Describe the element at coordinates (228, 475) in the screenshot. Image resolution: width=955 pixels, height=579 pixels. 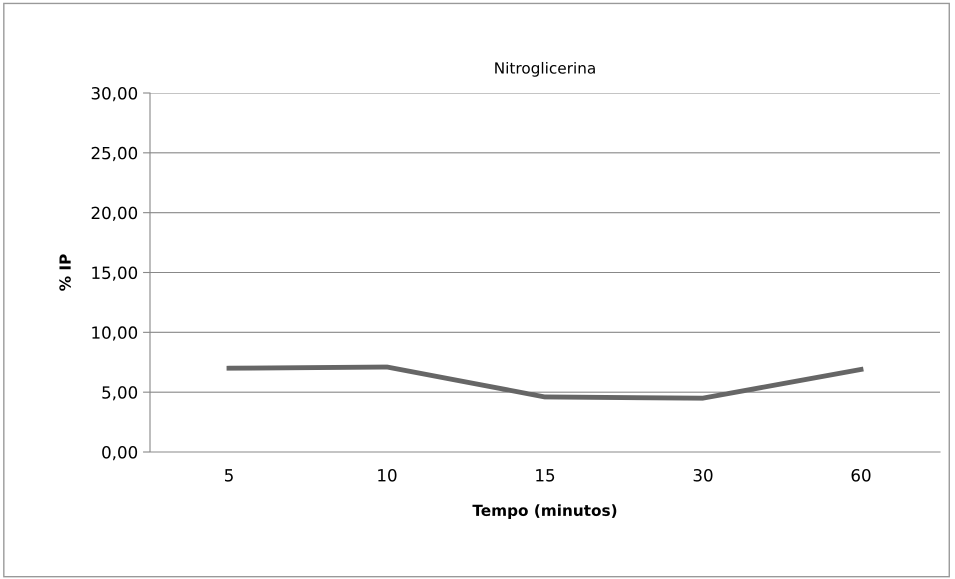
I see `x-tick-label: 5` at that location.